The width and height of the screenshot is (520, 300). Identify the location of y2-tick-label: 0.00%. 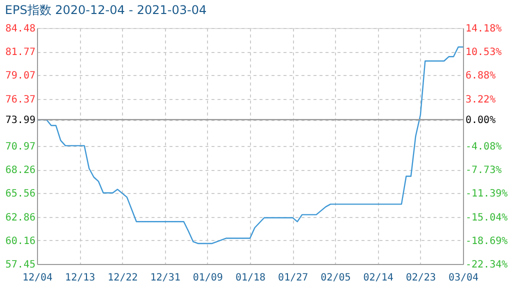
(481, 120).